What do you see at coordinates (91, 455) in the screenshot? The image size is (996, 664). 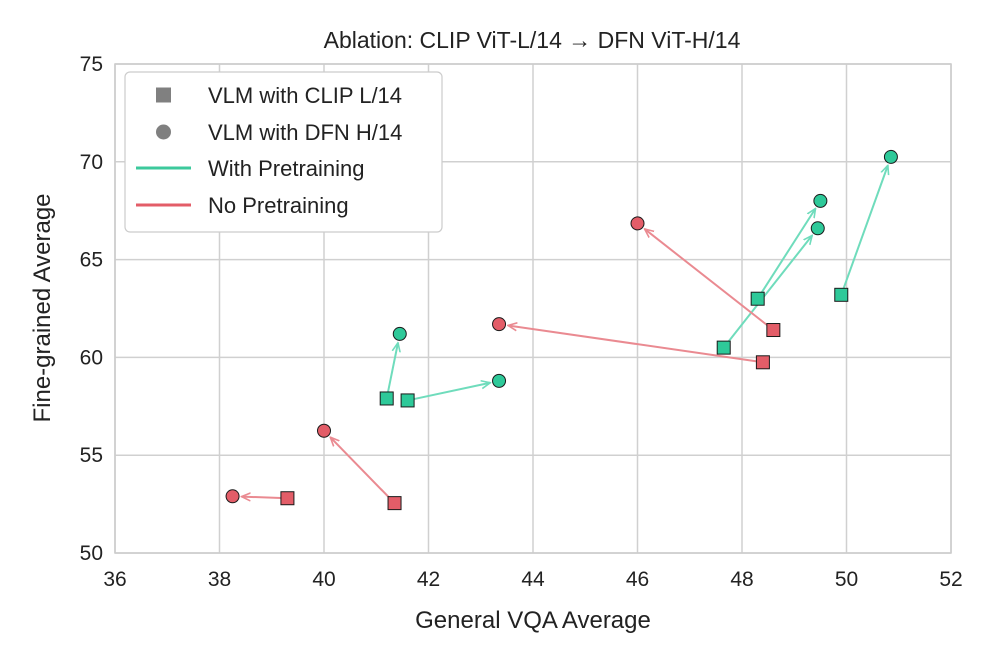 I see `y-tick-label: 55` at bounding box center [91, 455].